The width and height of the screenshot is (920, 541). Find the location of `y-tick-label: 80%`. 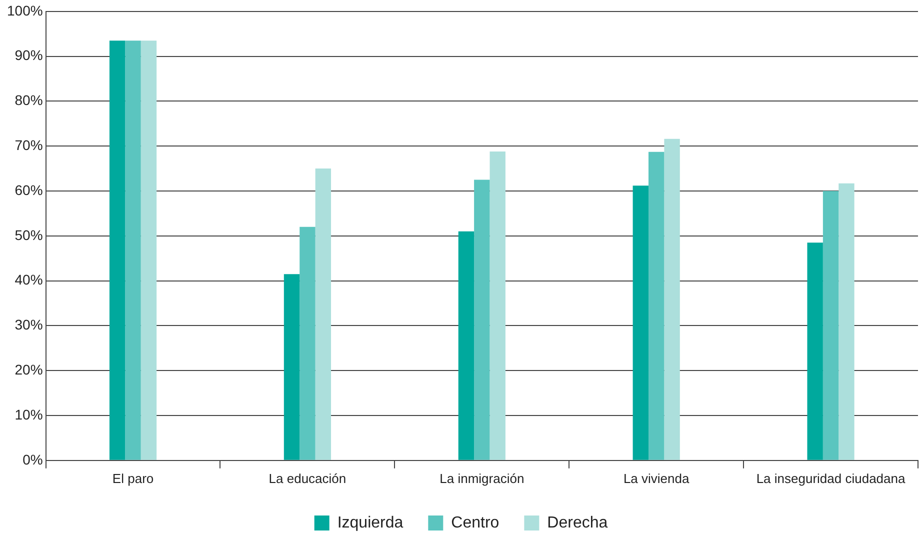

y-tick-label: 80% is located at coordinates (28, 100).